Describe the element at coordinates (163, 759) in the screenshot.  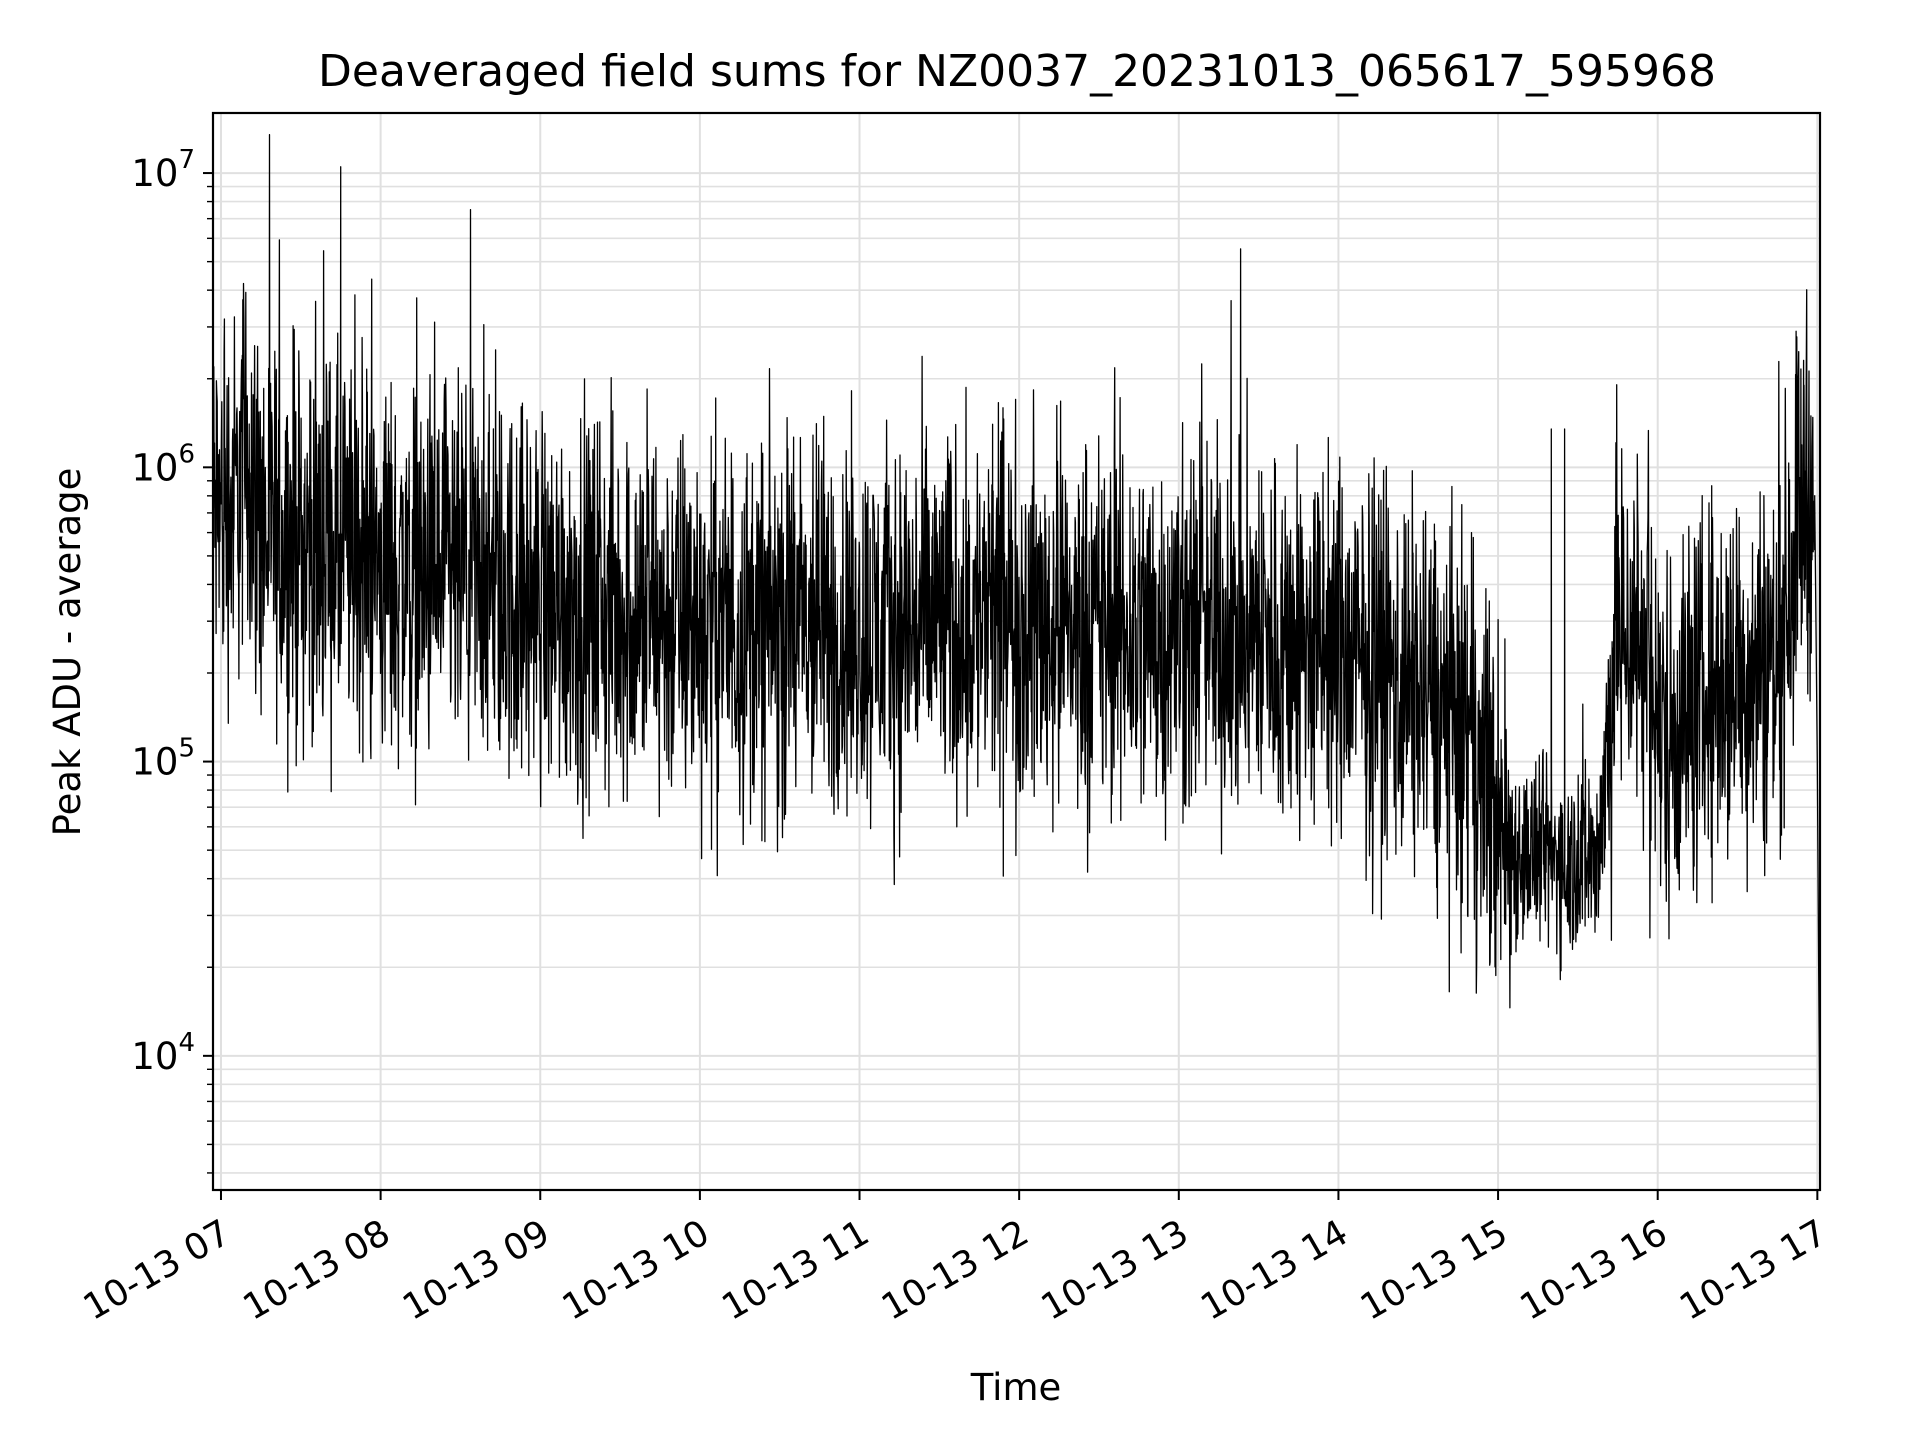
I see `y-tick-label: 10⁵` at that location.